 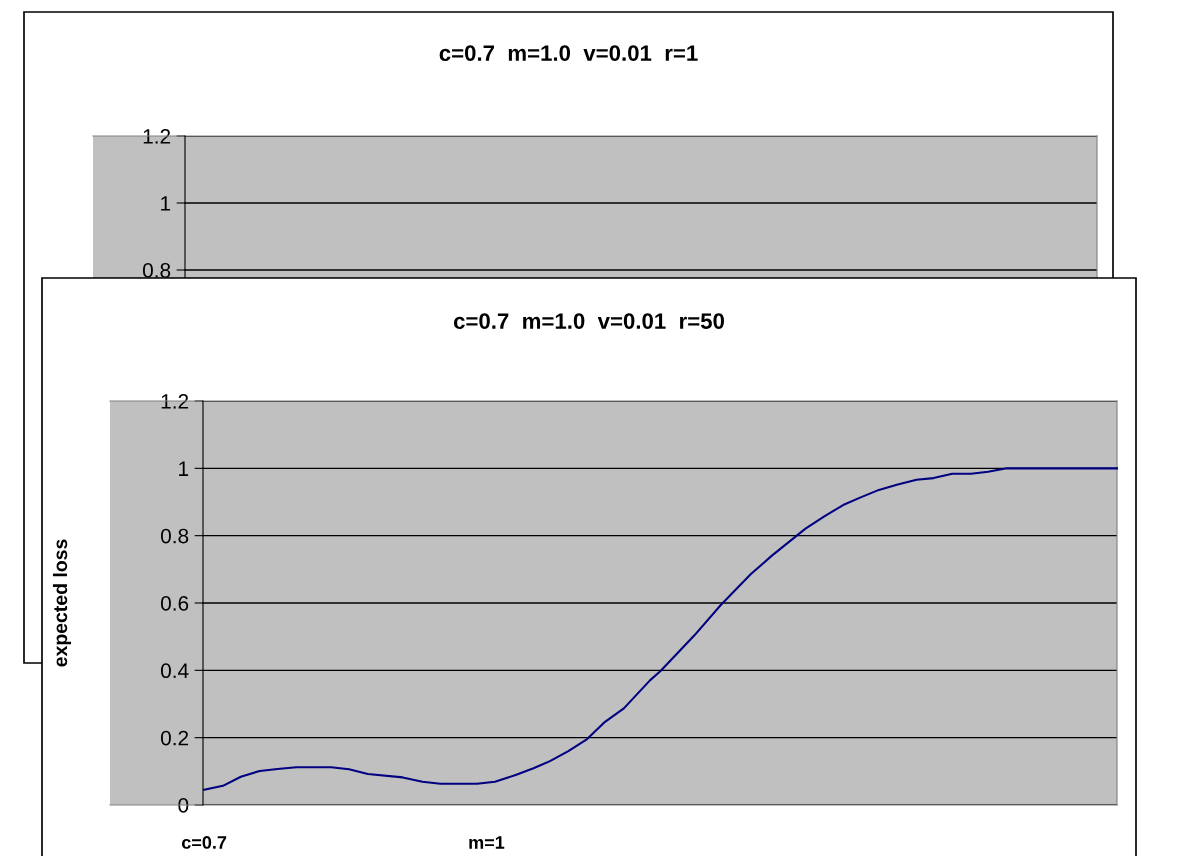 What do you see at coordinates (175, 401) in the screenshot?
I see `y-tick-label: 1.2` at bounding box center [175, 401].